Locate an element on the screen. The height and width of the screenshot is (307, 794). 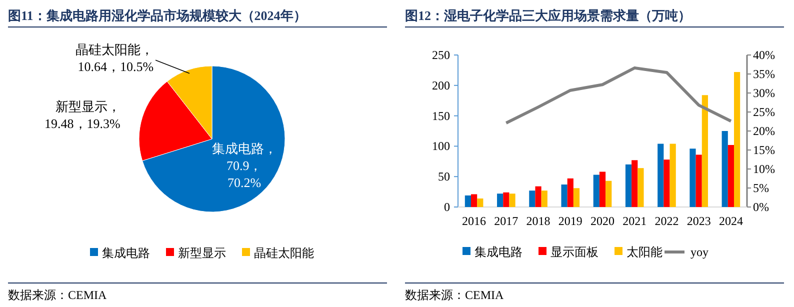
category-label: 晶硅太阳能， is located at coordinates (115, 50).